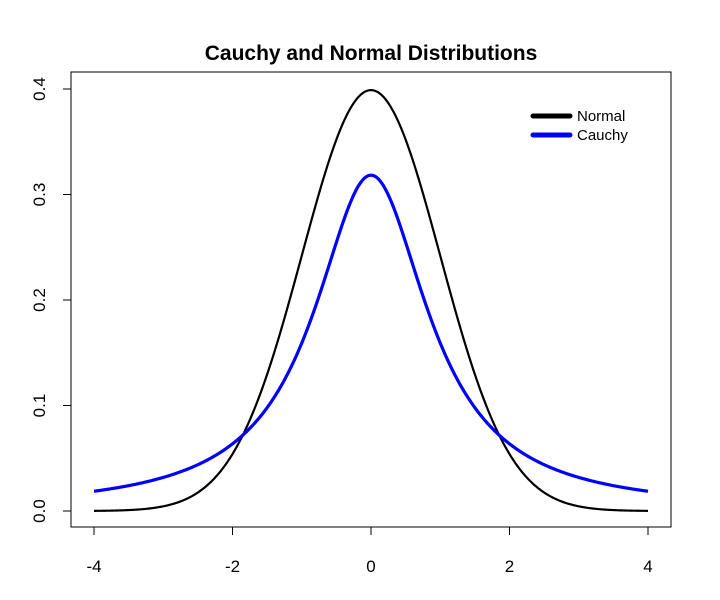 This screenshot has height=600, width=720. Describe the element at coordinates (509, 566) in the screenshot. I see `x-tick-label: 2` at that location.